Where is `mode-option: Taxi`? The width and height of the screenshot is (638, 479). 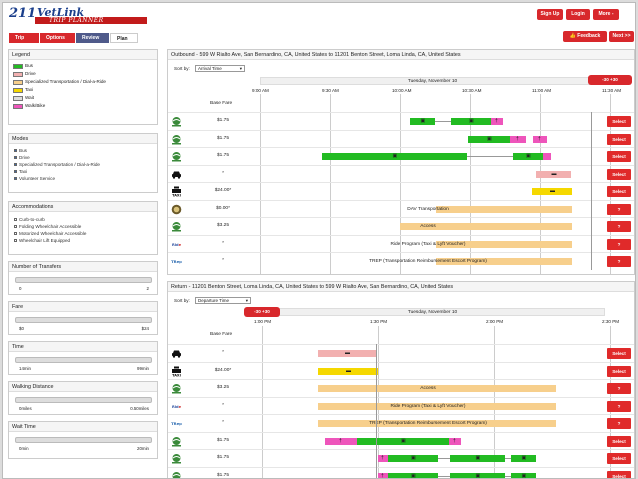
mode-option: Taxi is located at coordinates (83, 171).